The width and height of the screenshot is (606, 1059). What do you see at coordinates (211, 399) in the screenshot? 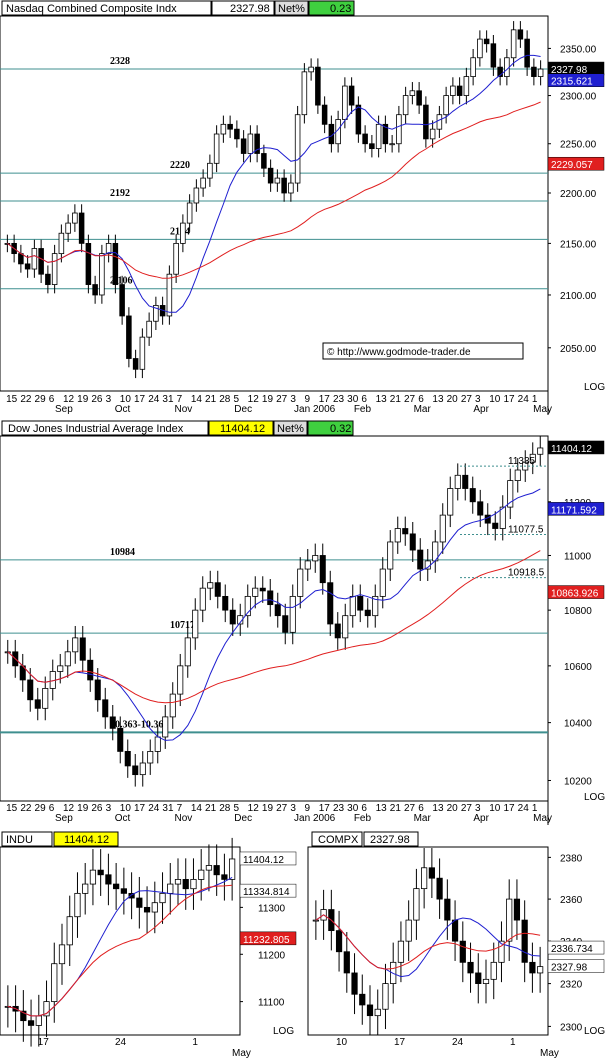
I see `x-tick-label: 21` at bounding box center [211, 399].